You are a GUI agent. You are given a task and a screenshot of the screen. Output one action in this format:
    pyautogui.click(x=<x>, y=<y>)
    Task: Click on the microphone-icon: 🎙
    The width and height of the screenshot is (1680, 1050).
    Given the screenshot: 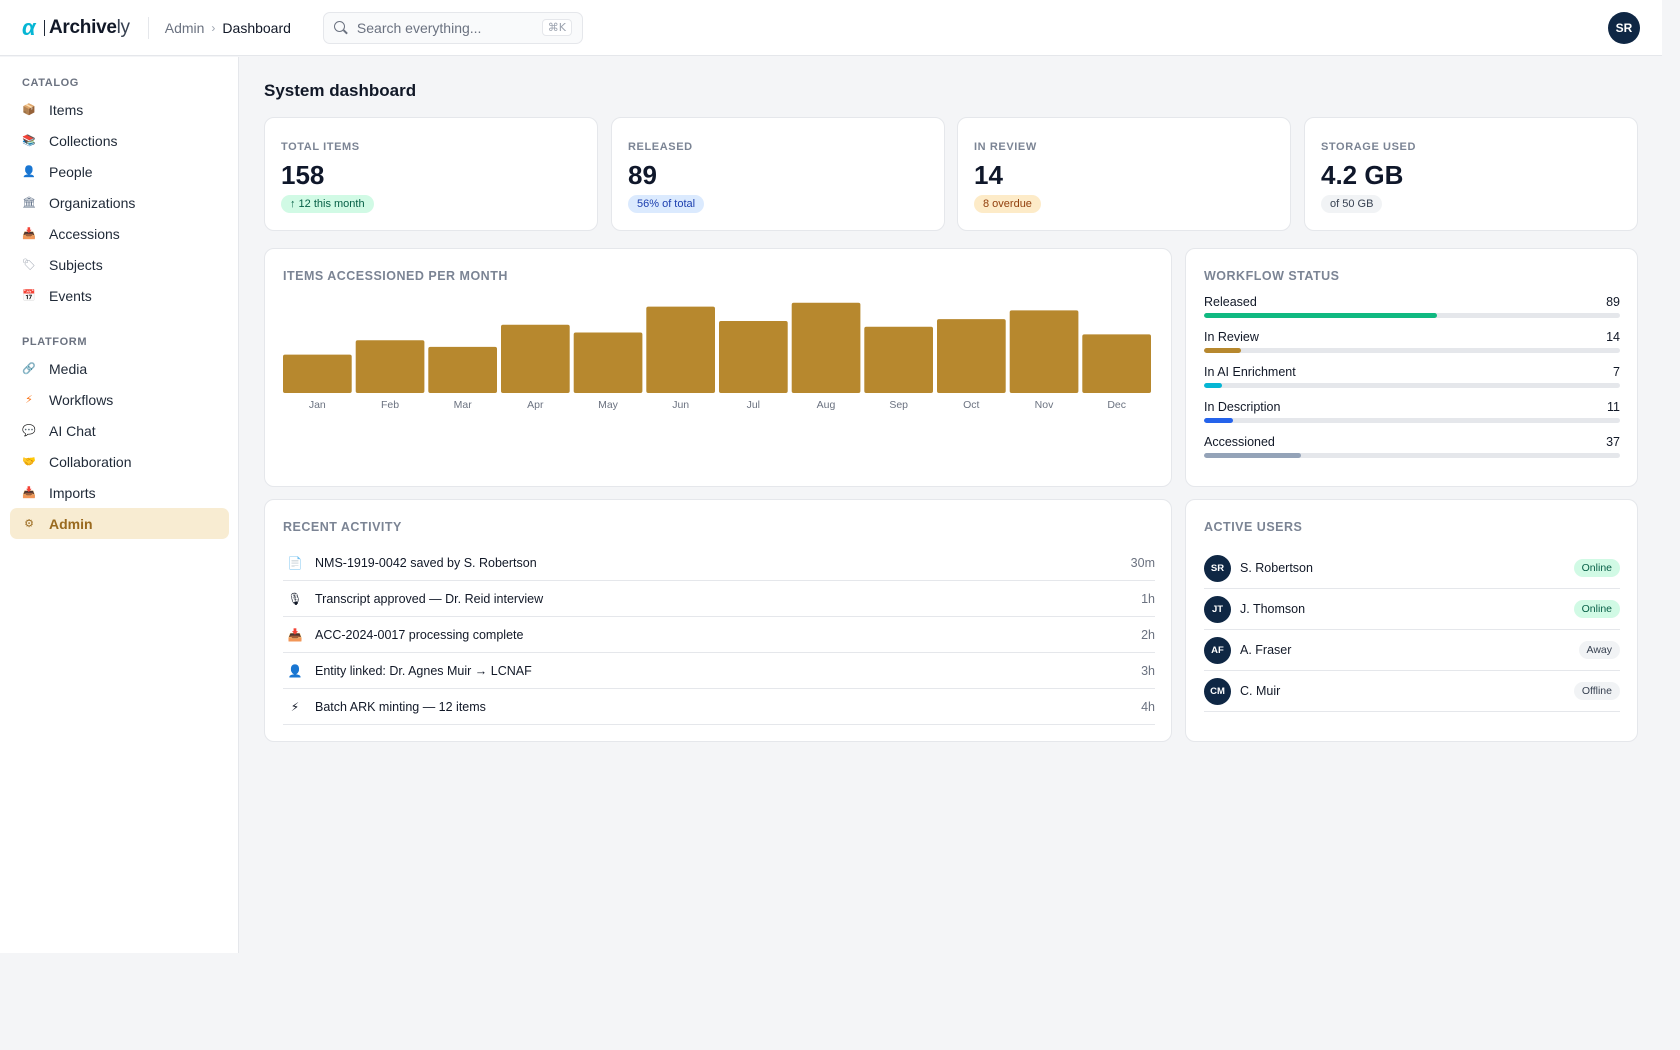 What is the action you would take?
    pyautogui.click(x=295, y=598)
    